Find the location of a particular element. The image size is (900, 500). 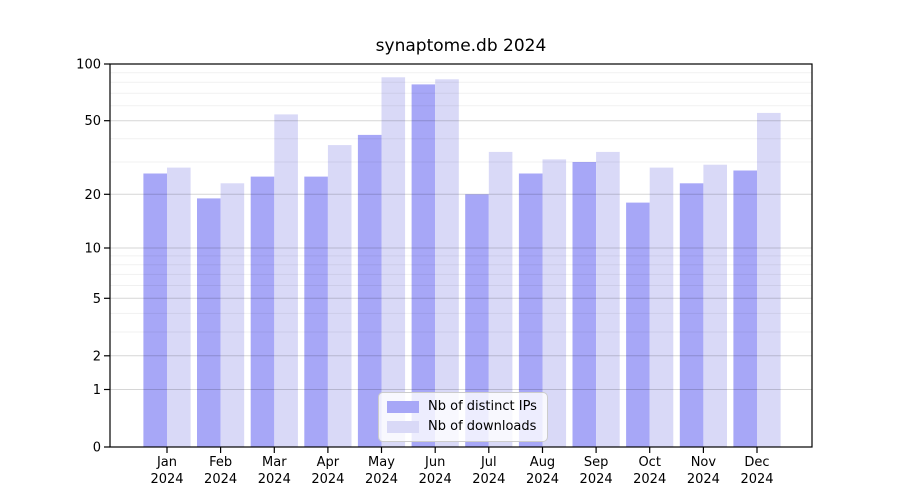

x-tick-label-jan: Jan is located at coordinates (166, 462).